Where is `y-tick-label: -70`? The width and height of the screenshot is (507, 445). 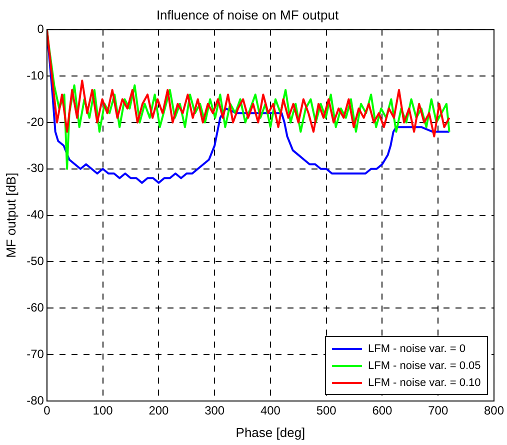 y-tick-label: -70 is located at coordinates (35, 353).